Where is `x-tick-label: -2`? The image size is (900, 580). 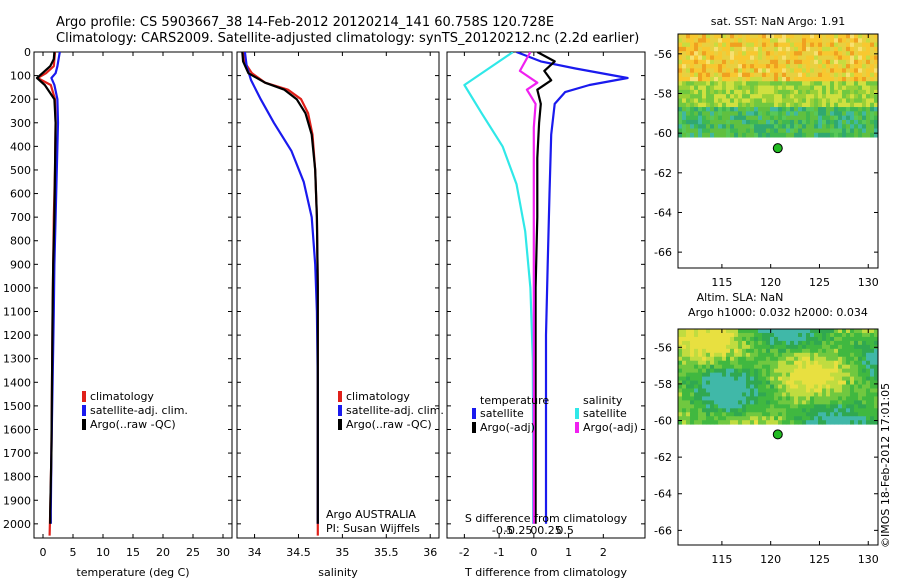 x-tick-label: -2 is located at coordinates (464, 552).